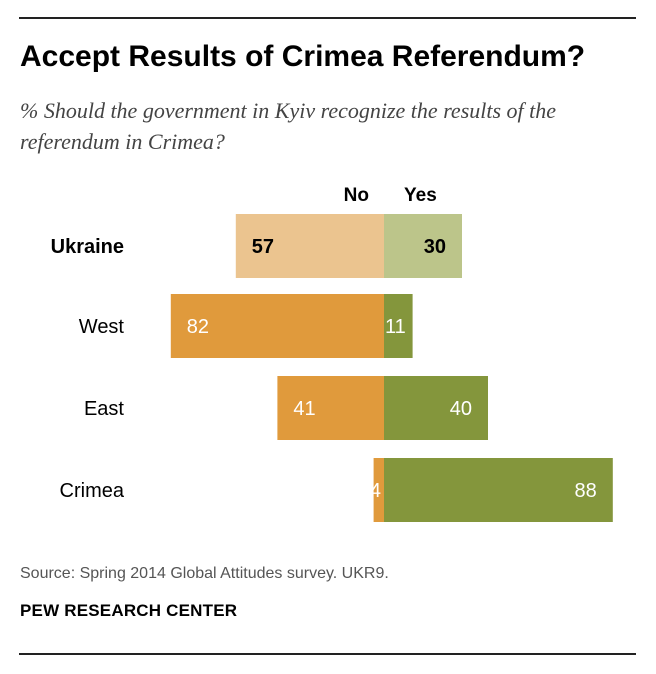 The image size is (656, 674). What do you see at coordinates (356, 195) in the screenshot?
I see `legend-no: No` at bounding box center [356, 195].